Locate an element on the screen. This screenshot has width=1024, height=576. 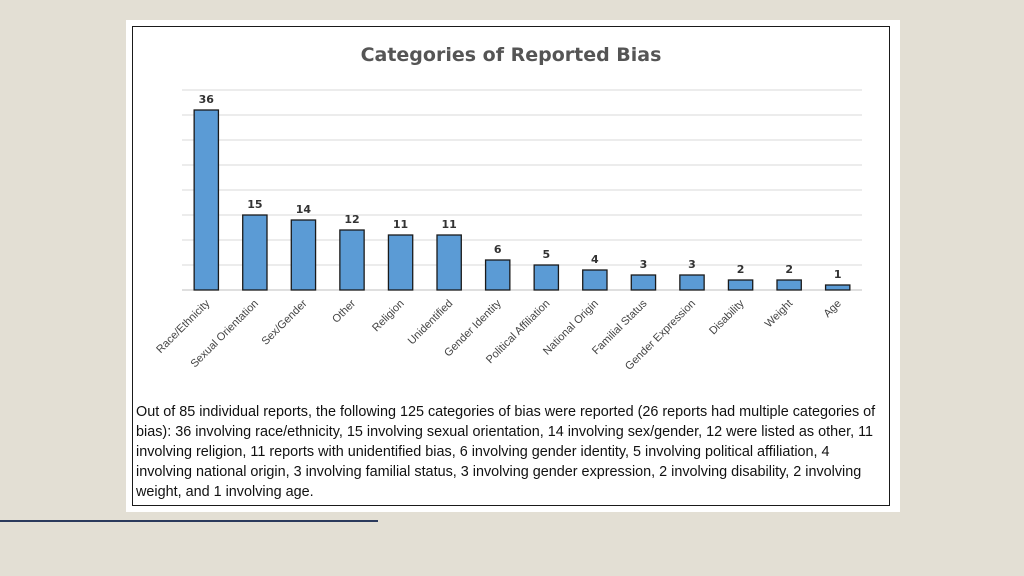
data-label: 4 is located at coordinates (595, 259).